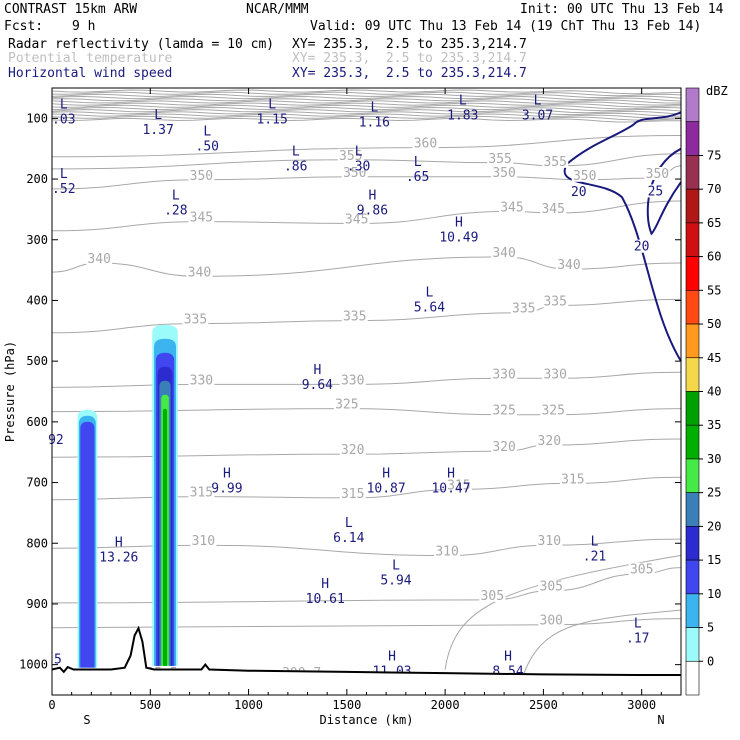 The width and height of the screenshot is (740, 740). I want to click on extremum-value: 10.61, so click(325, 599).